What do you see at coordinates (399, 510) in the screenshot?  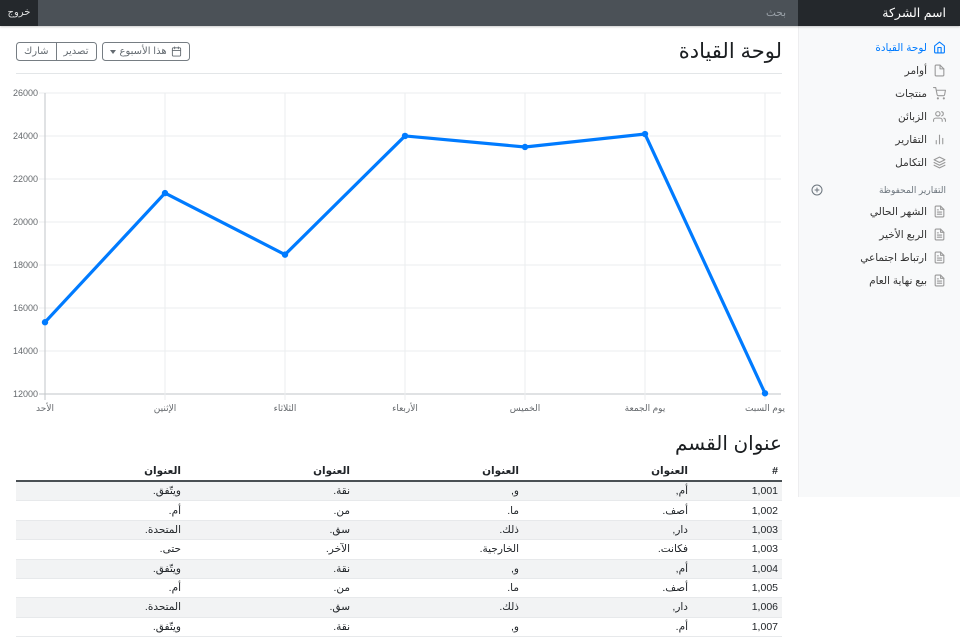 I see `table-row: 1,002 أصف. ما. من. أم.` at bounding box center [399, 510].